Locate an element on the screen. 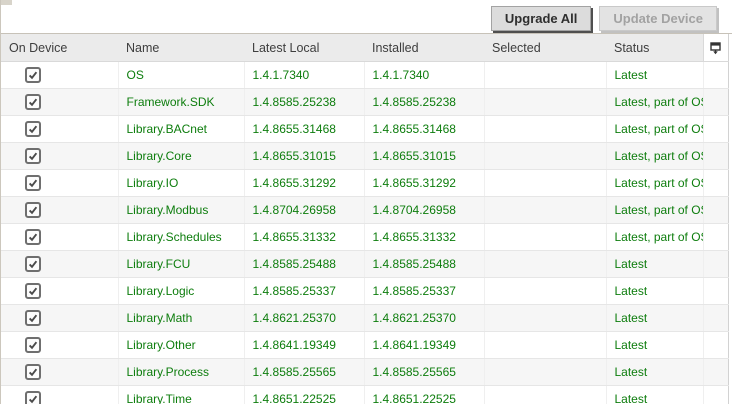 The height and width of the screenshot is (404, 732). latest-local-cell: 1.4.8585.25238 is located at coordinates (304, 102).